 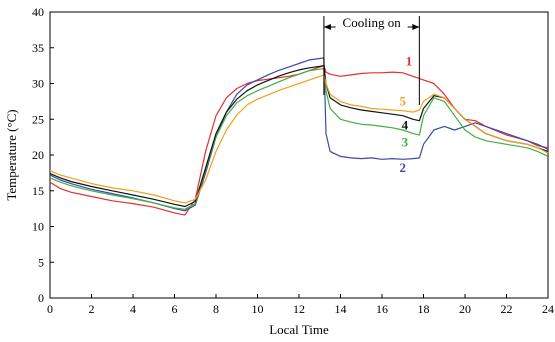 I want to click on y-tick-label: 35, so click(x=38, y=48).